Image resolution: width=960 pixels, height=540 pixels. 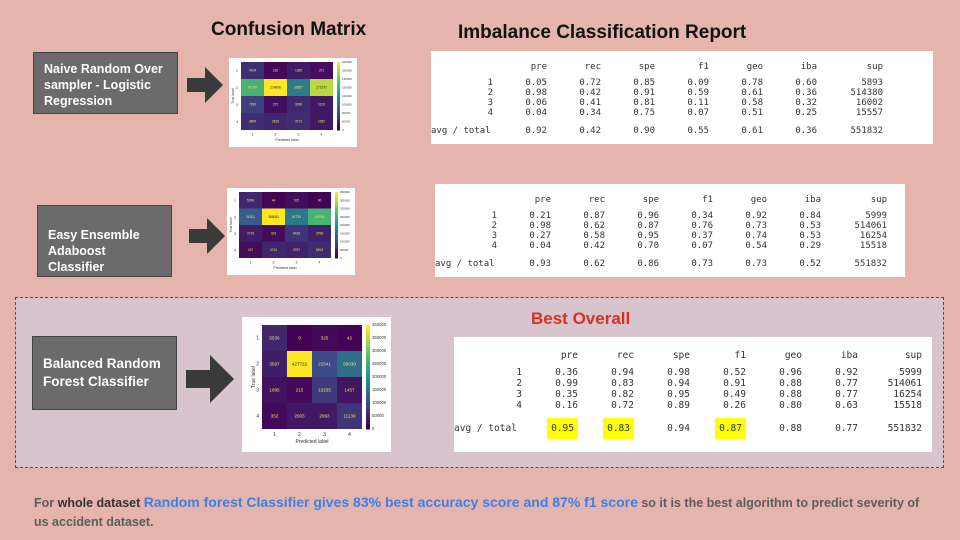 What do you see at coordinates (104, 373) in the screenshot?
I see `model-label-balanced-random-forest: Balanced Random Forest Classifier` at bounding box center [104, 373].